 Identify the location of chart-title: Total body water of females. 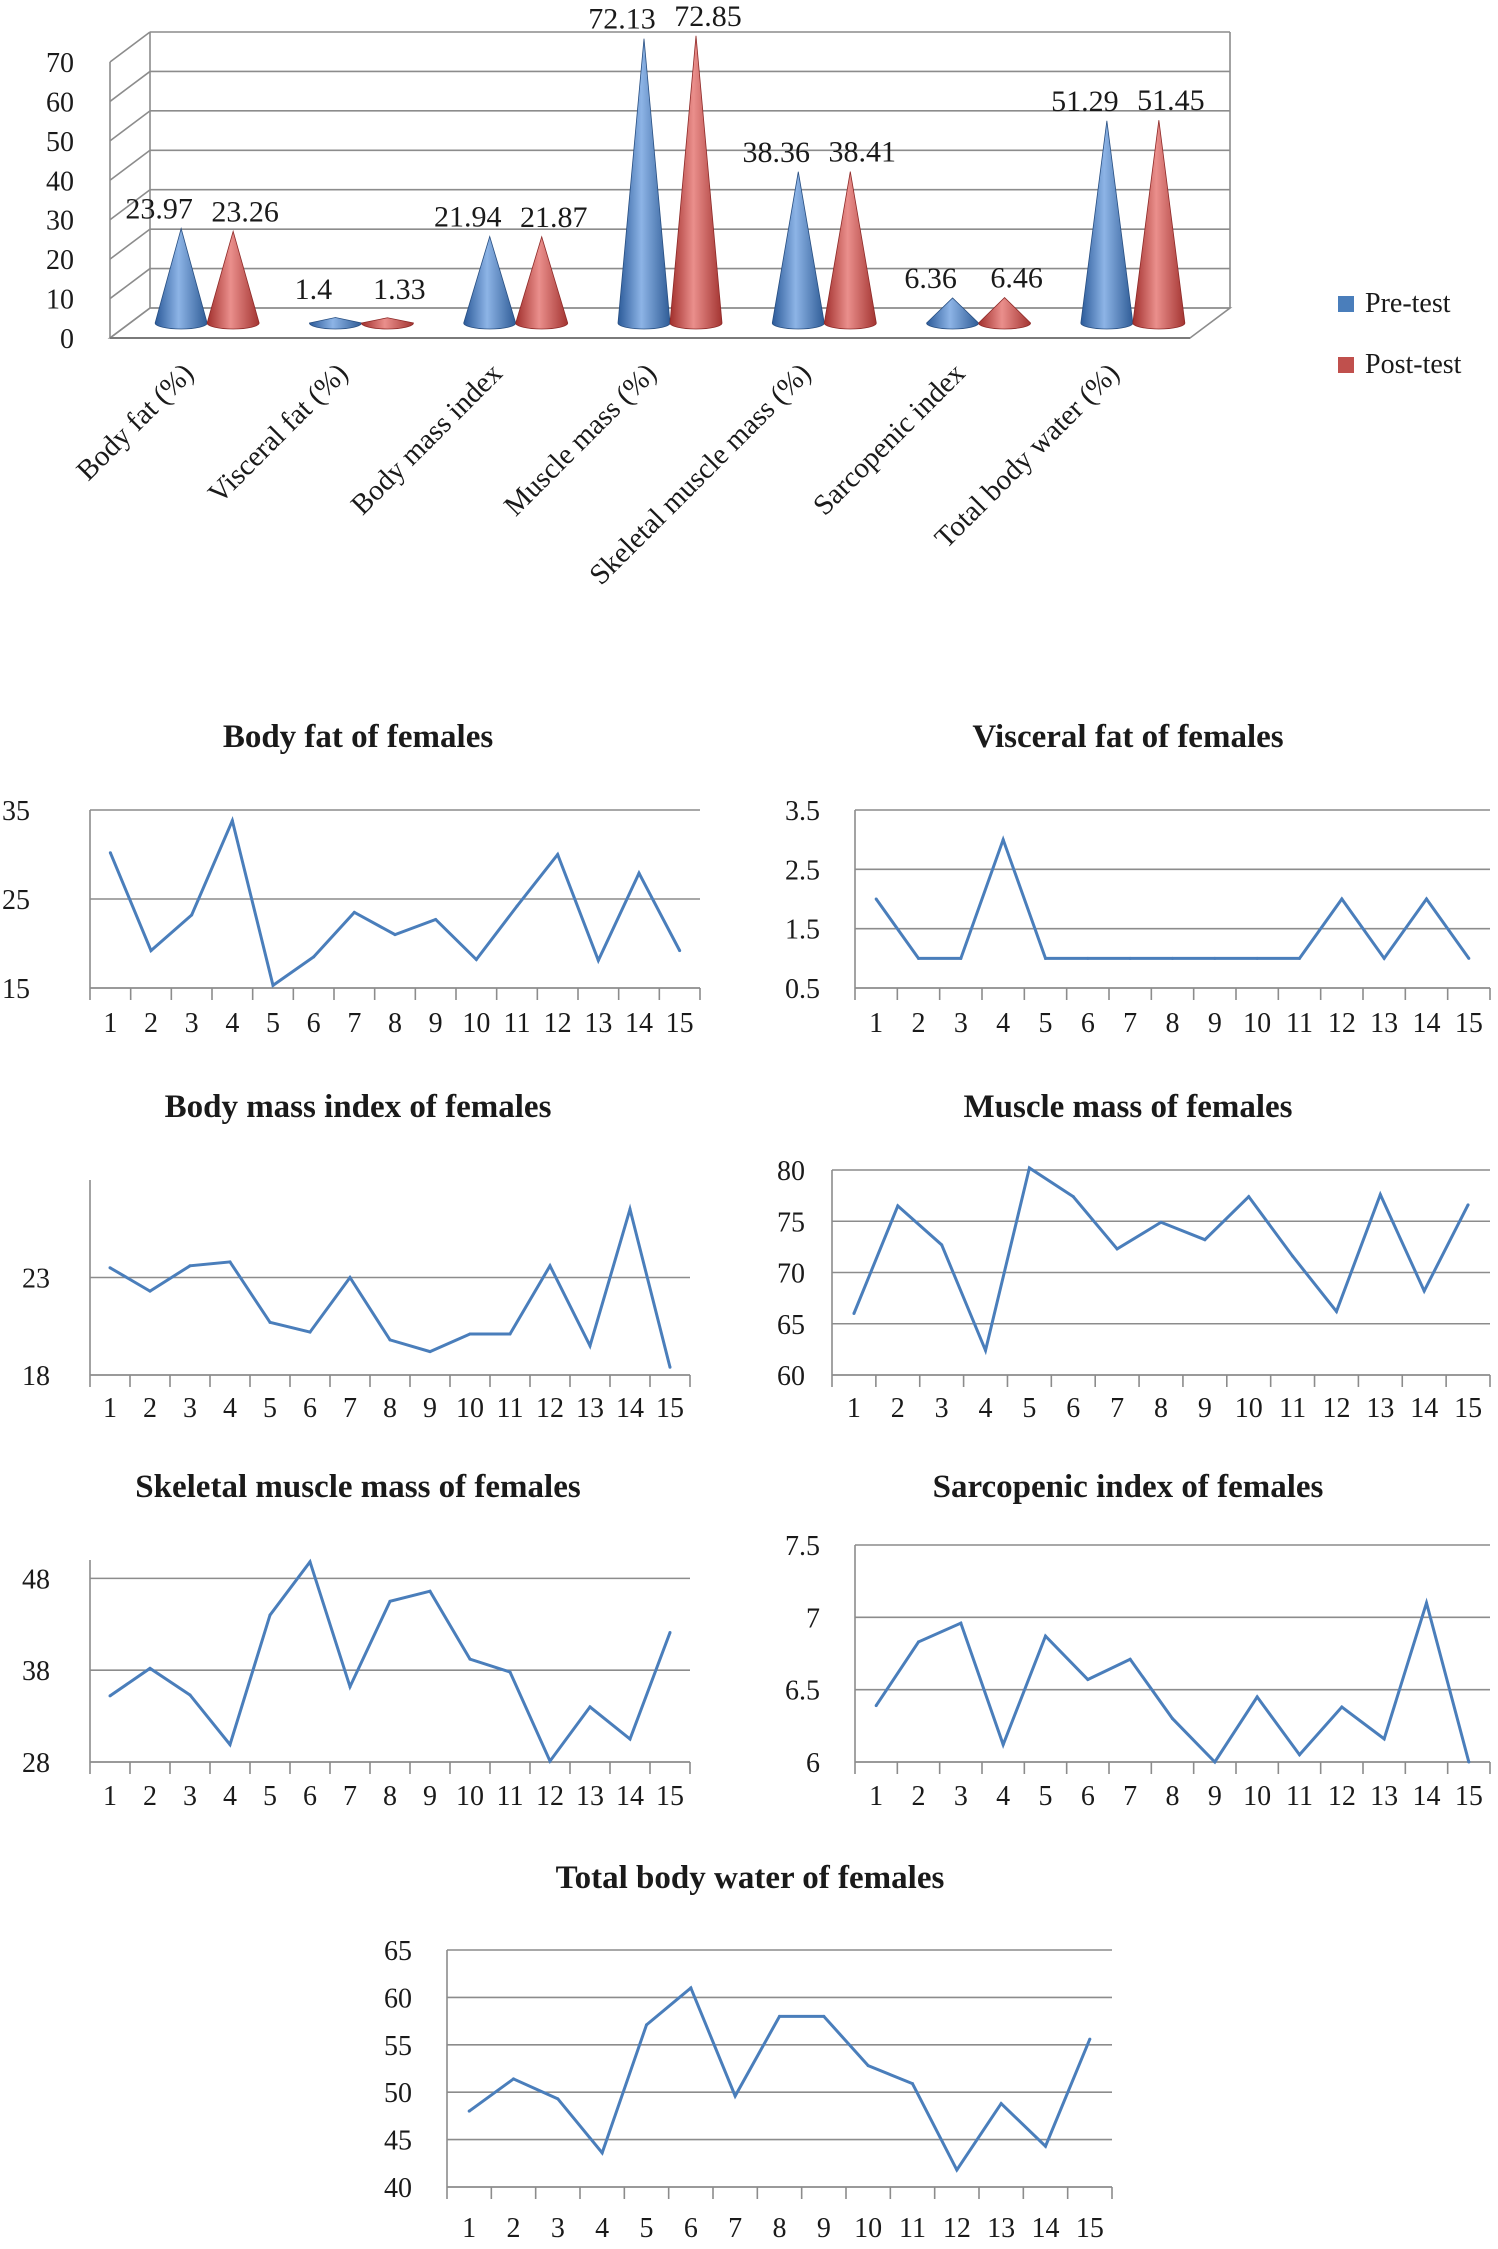
(750, 1878).